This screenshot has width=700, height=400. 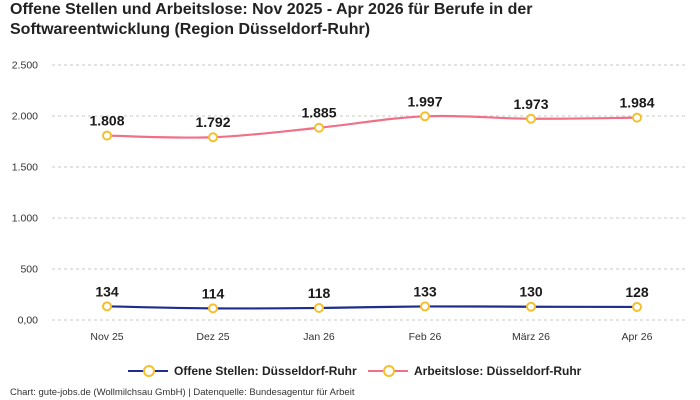 What do you see at coordinates (388, 371) in the screenshot?
I see `legend-swatch-arbeitslose` at bounding box center [388, 371].